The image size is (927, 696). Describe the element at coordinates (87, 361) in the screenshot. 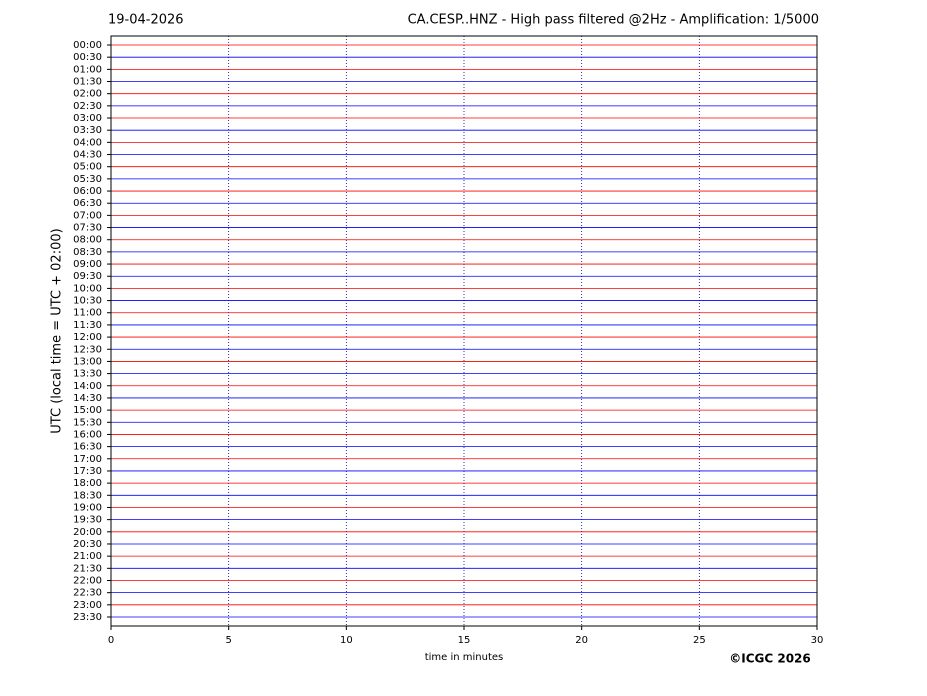

I see `y-tick-label: 13:00` at that location.